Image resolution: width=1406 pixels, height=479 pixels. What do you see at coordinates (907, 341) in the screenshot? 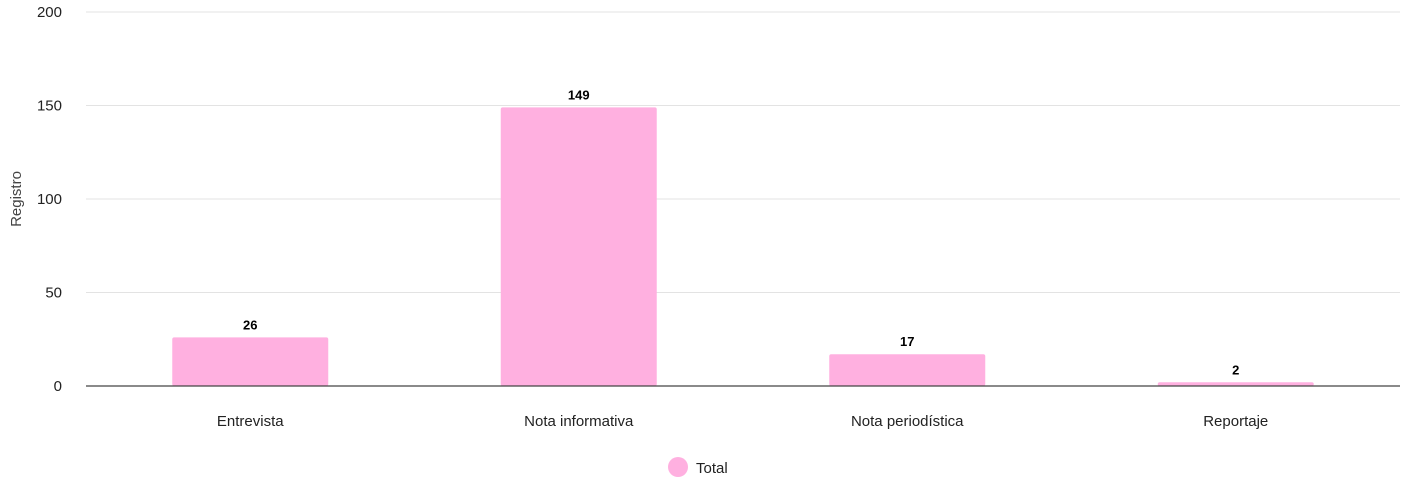
I see `data-label: 17` at bounding box center [907, 341].